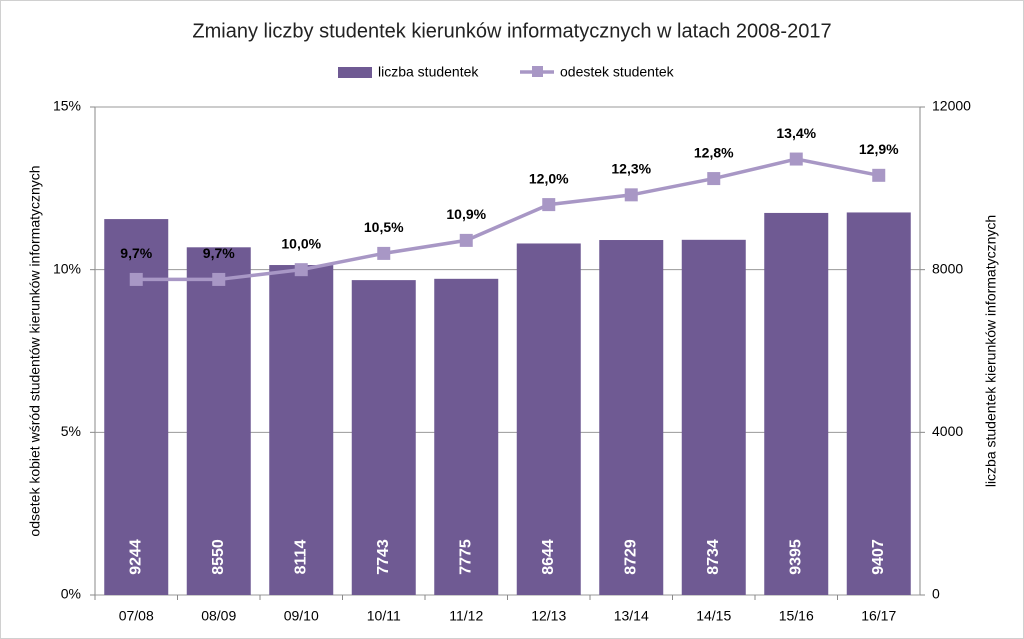  Describe the element at coordinates (465, 557) in the screenshot. I see `bar-value-label: 7775` at that location.